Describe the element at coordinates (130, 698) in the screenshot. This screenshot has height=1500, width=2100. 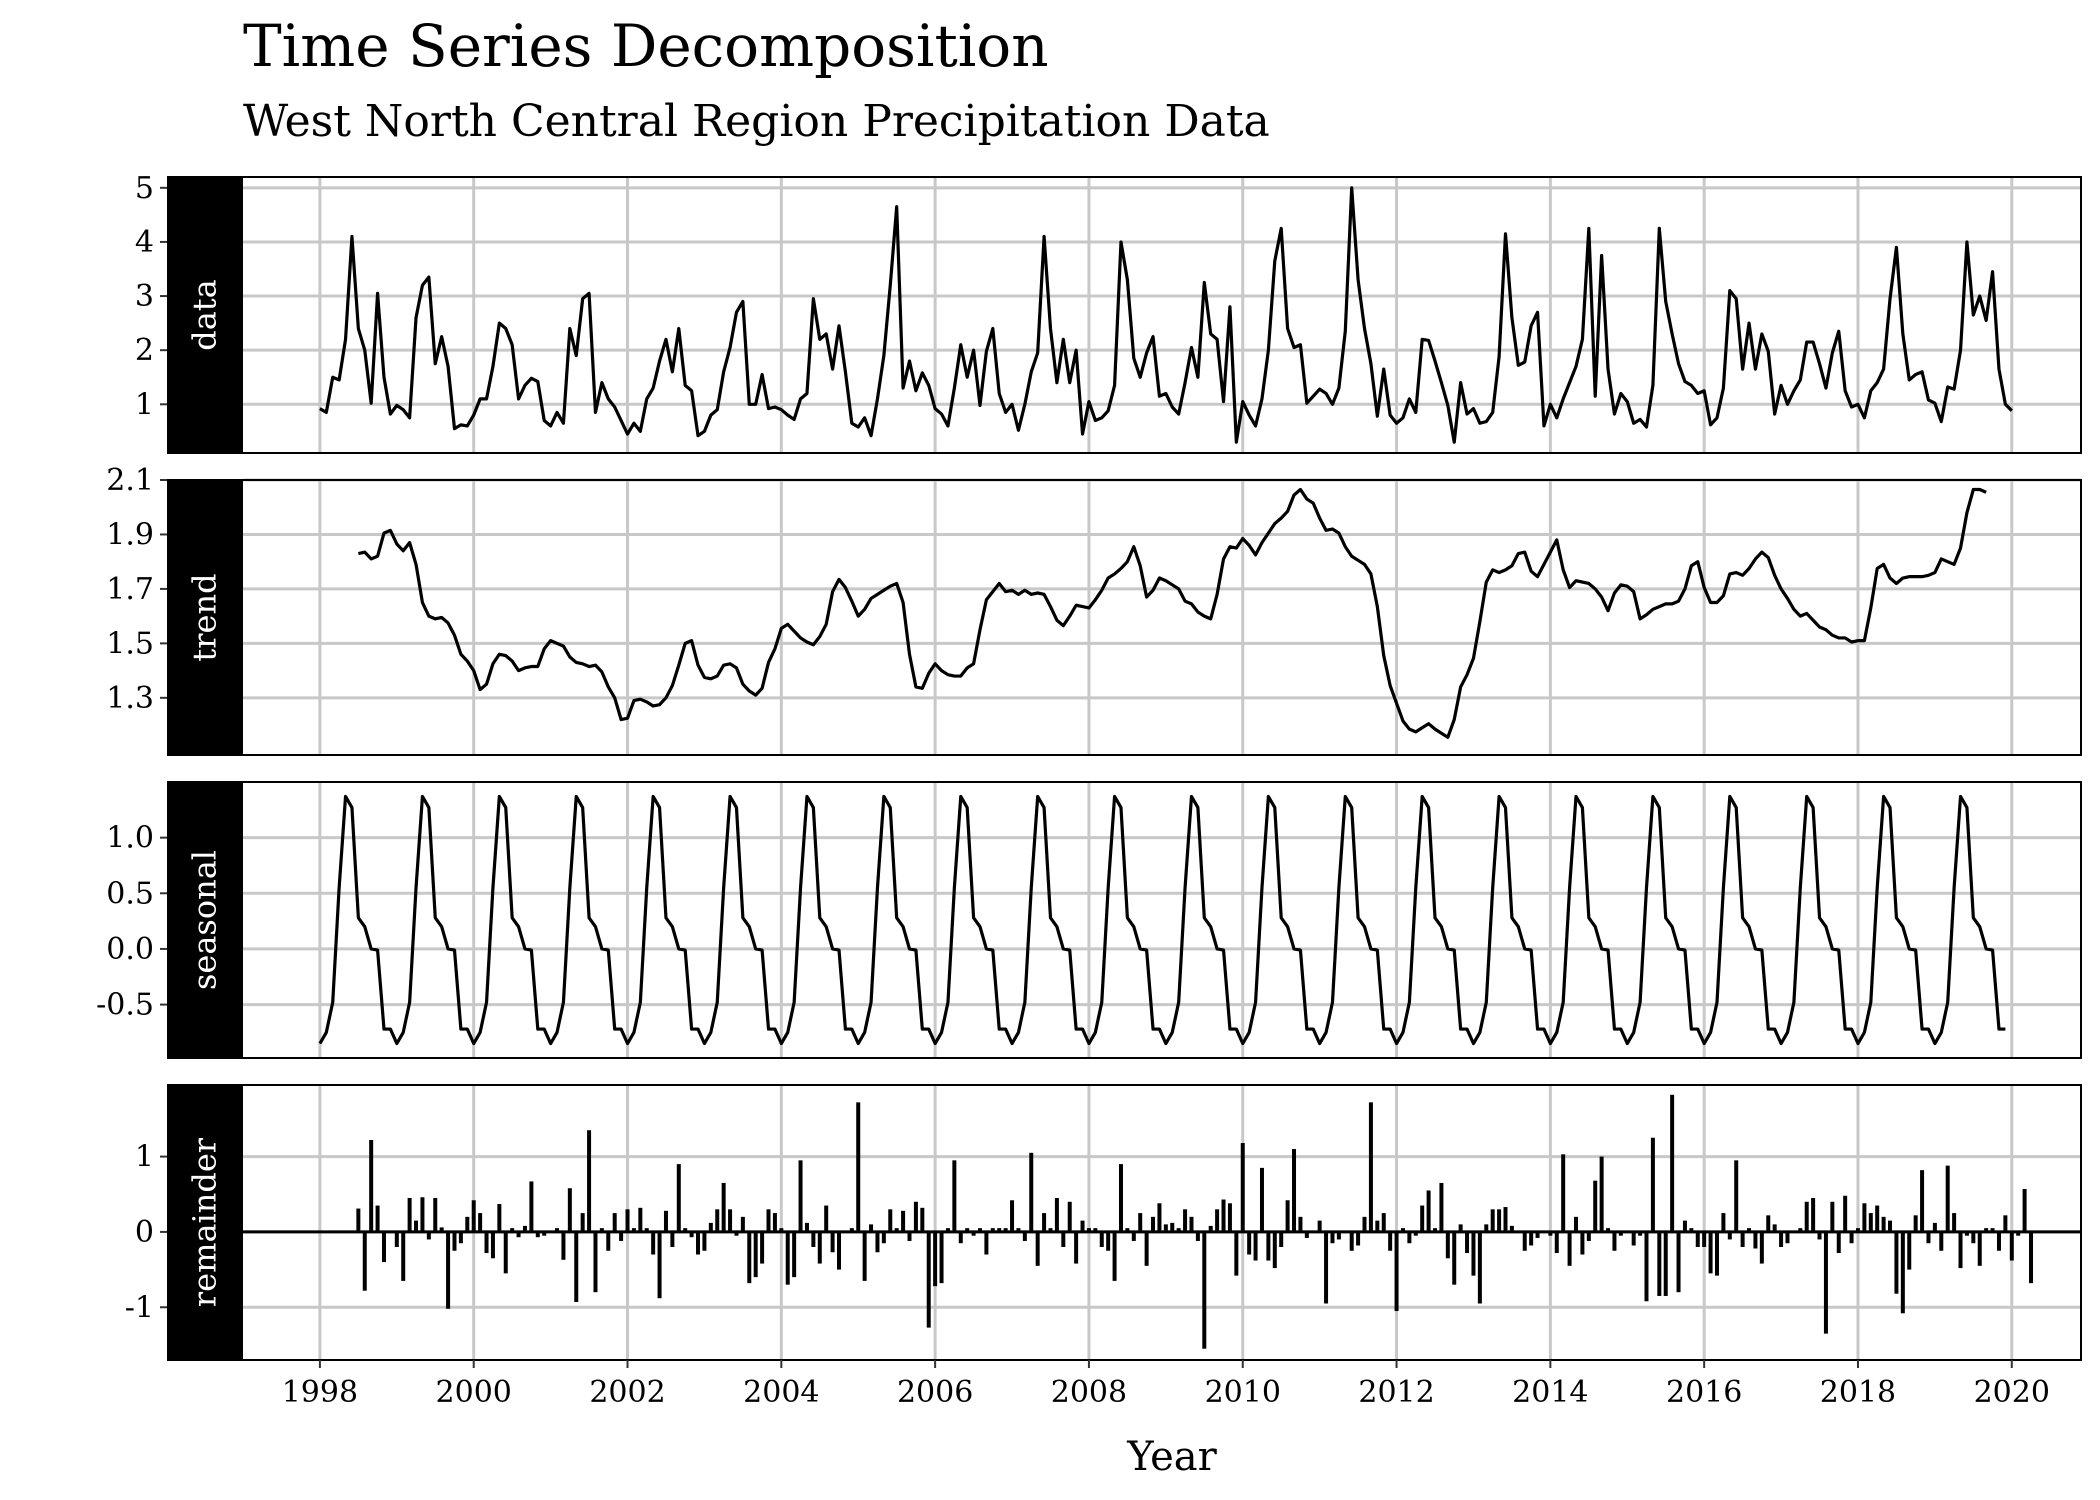
I see `y-tick-label: 1.3` at that location.